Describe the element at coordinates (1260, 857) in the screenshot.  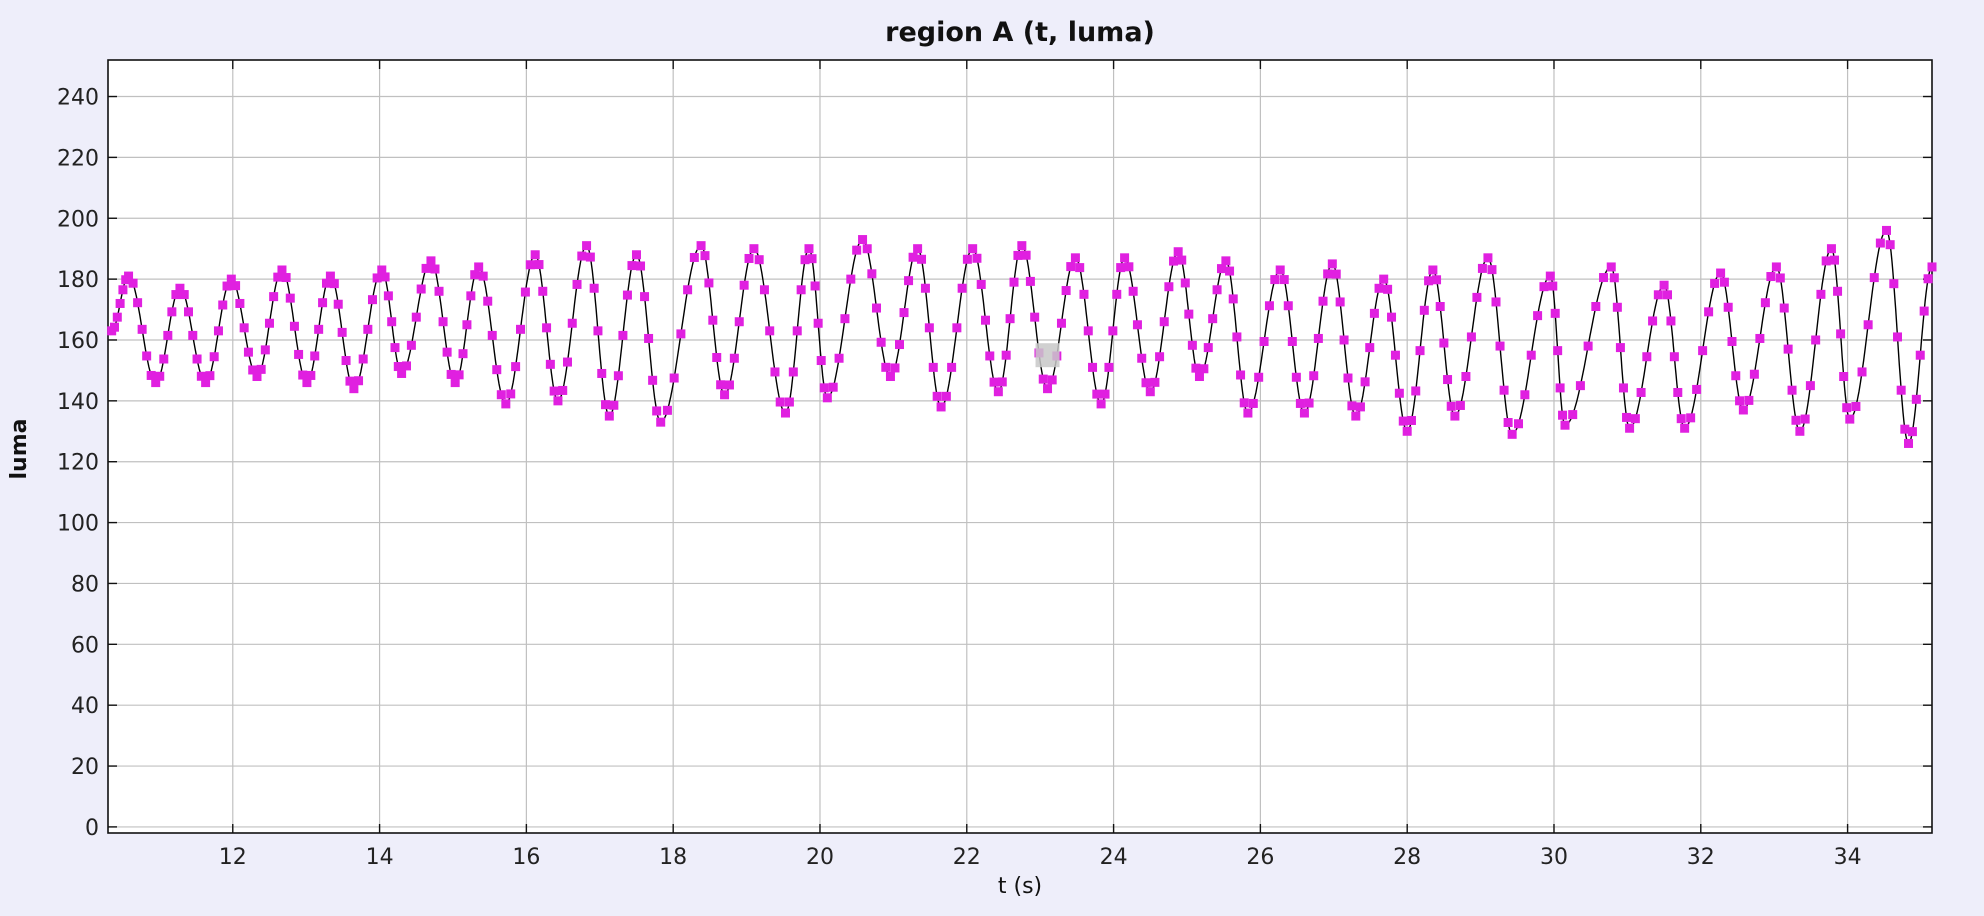
I see `x-tick-label: 26` at that location.